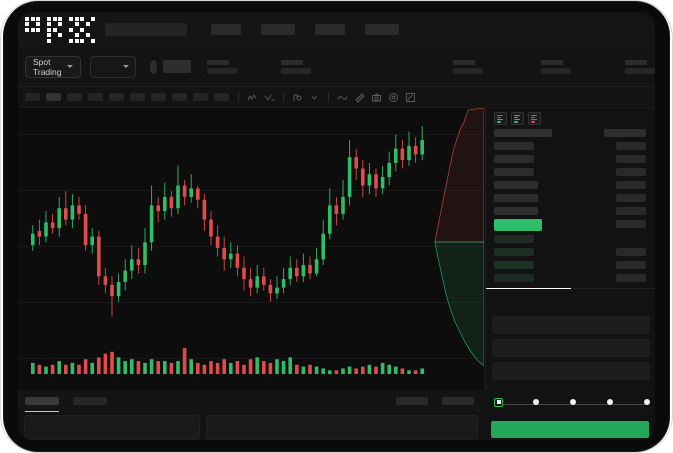  Describe the element at coordinates (297, 97) in the screenshot. I see `drawing-tools-icon` at that location.